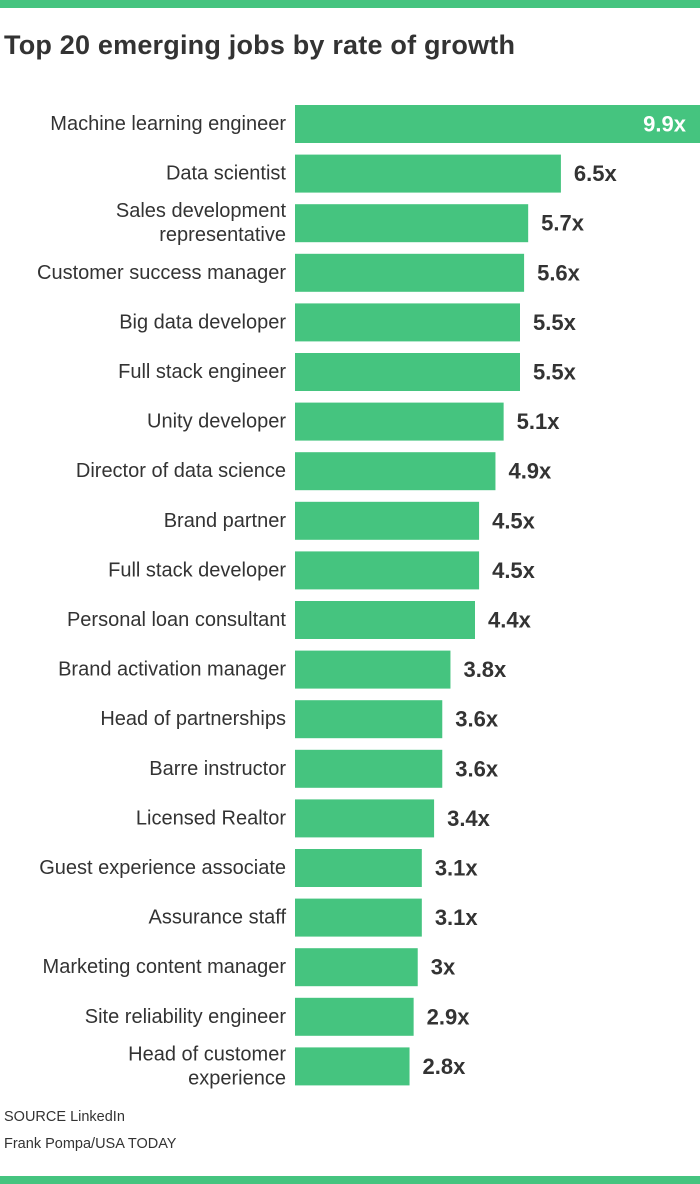  Describe the element at coordinates (181, 471) in the screenshot. I see `category-label-8: Director of data science` at that location.